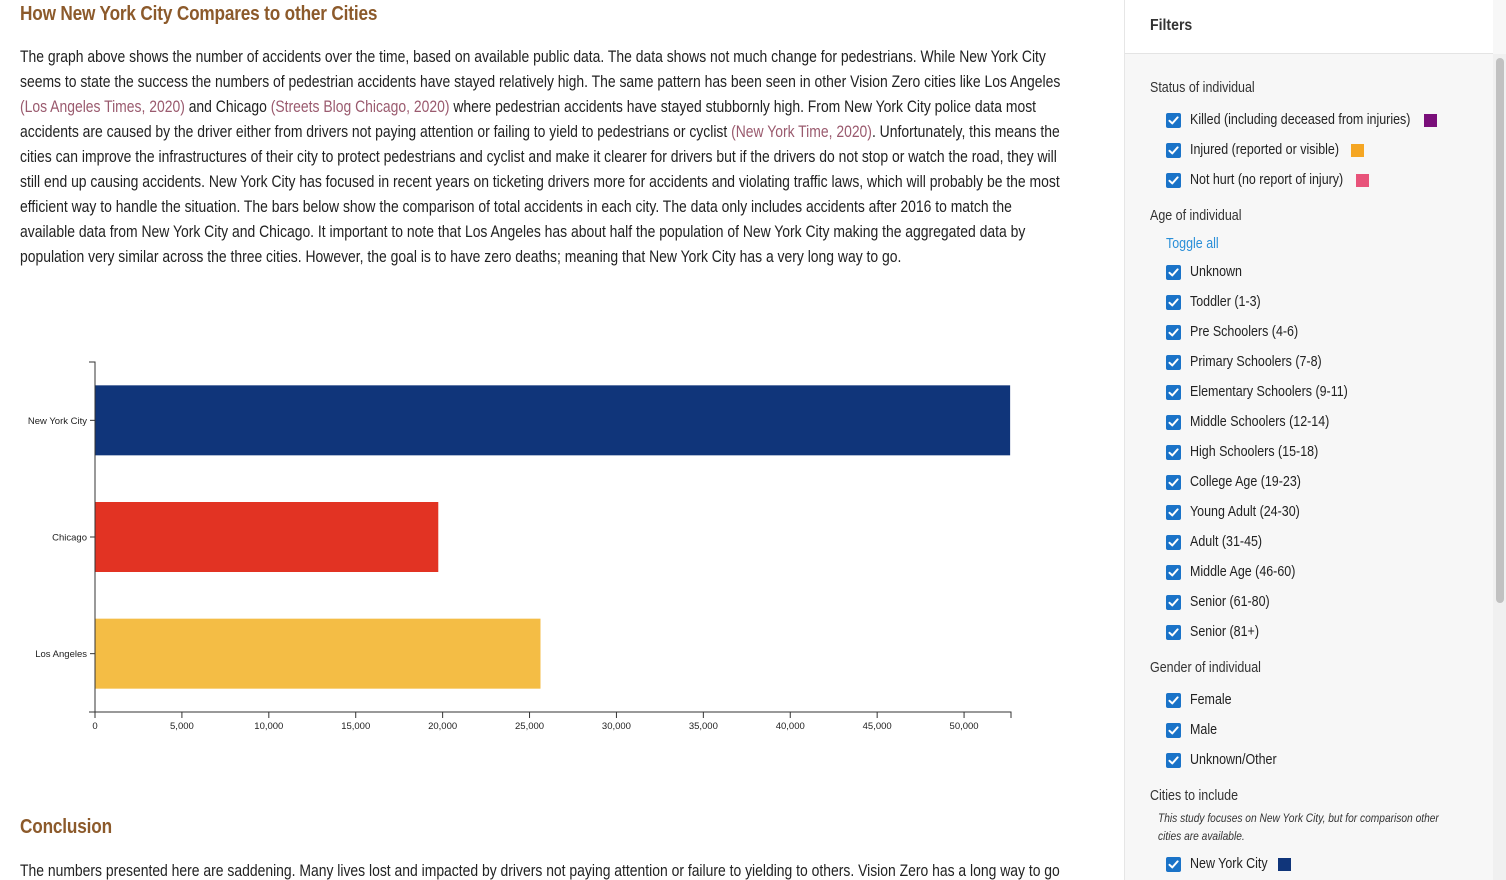  I want to click on x-tick-label: 10,000, so click(268, 726).